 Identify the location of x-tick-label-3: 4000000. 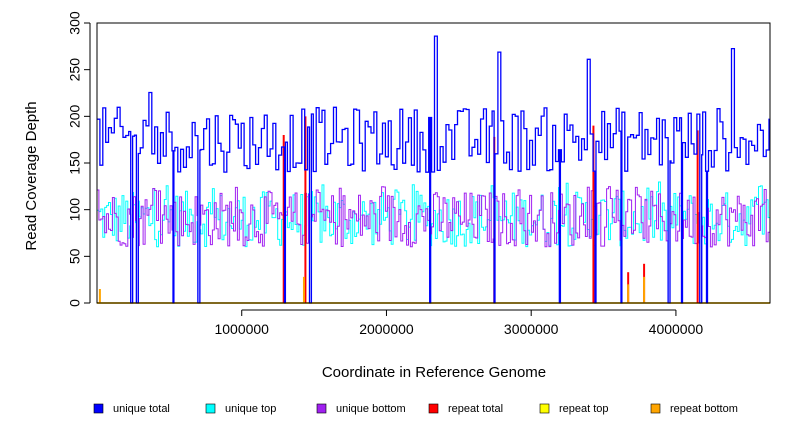
(676, 329).